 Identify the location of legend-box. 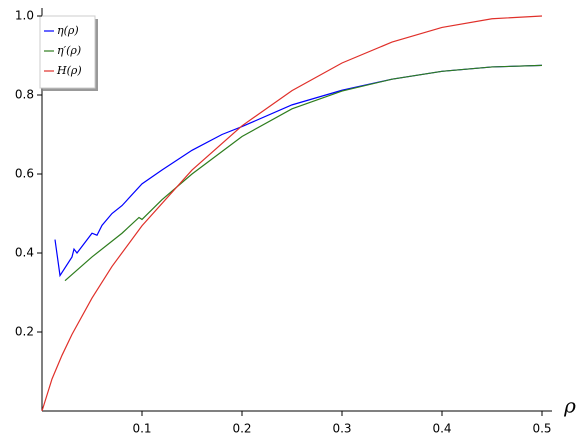
(67, 52).